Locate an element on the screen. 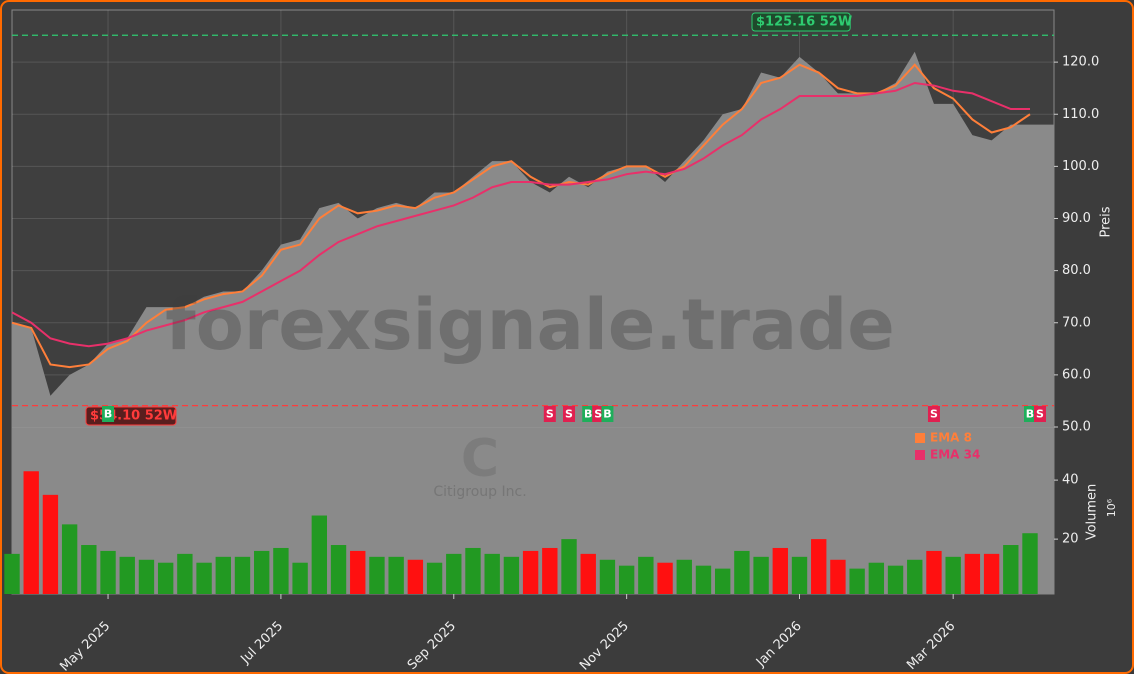 Image resolution: width=1134 pixels, height=674 pixels. y2-axis-label: Volumen is located at coordinates (1092, 512).